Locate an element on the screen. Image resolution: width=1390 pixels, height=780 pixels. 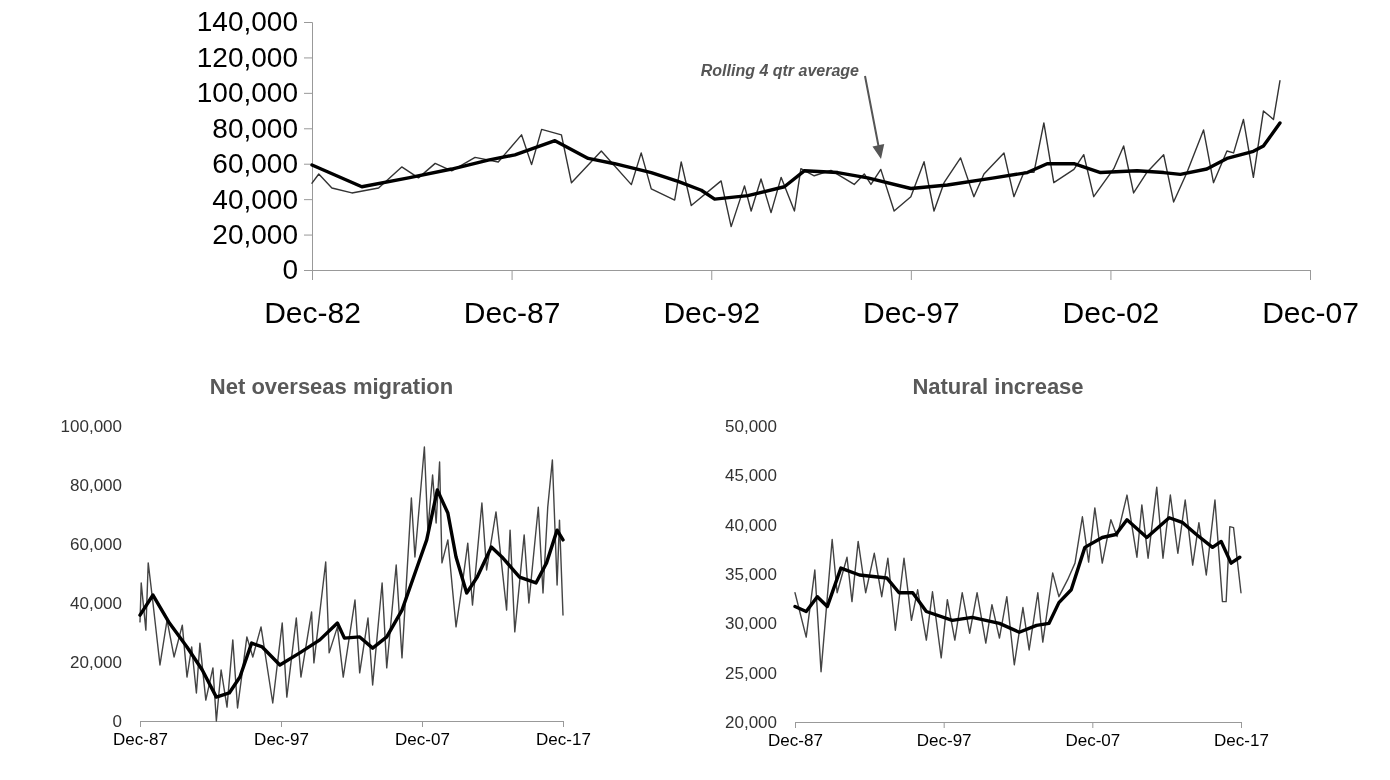
x-tick-label: Dec-92 is located at coordinates (712, 313).